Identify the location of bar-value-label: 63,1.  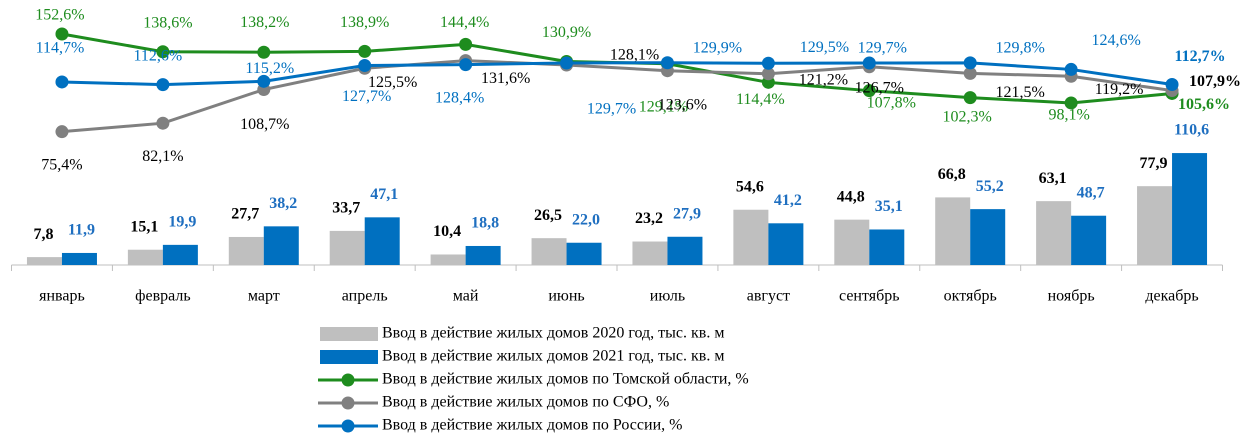
(1053, 178).